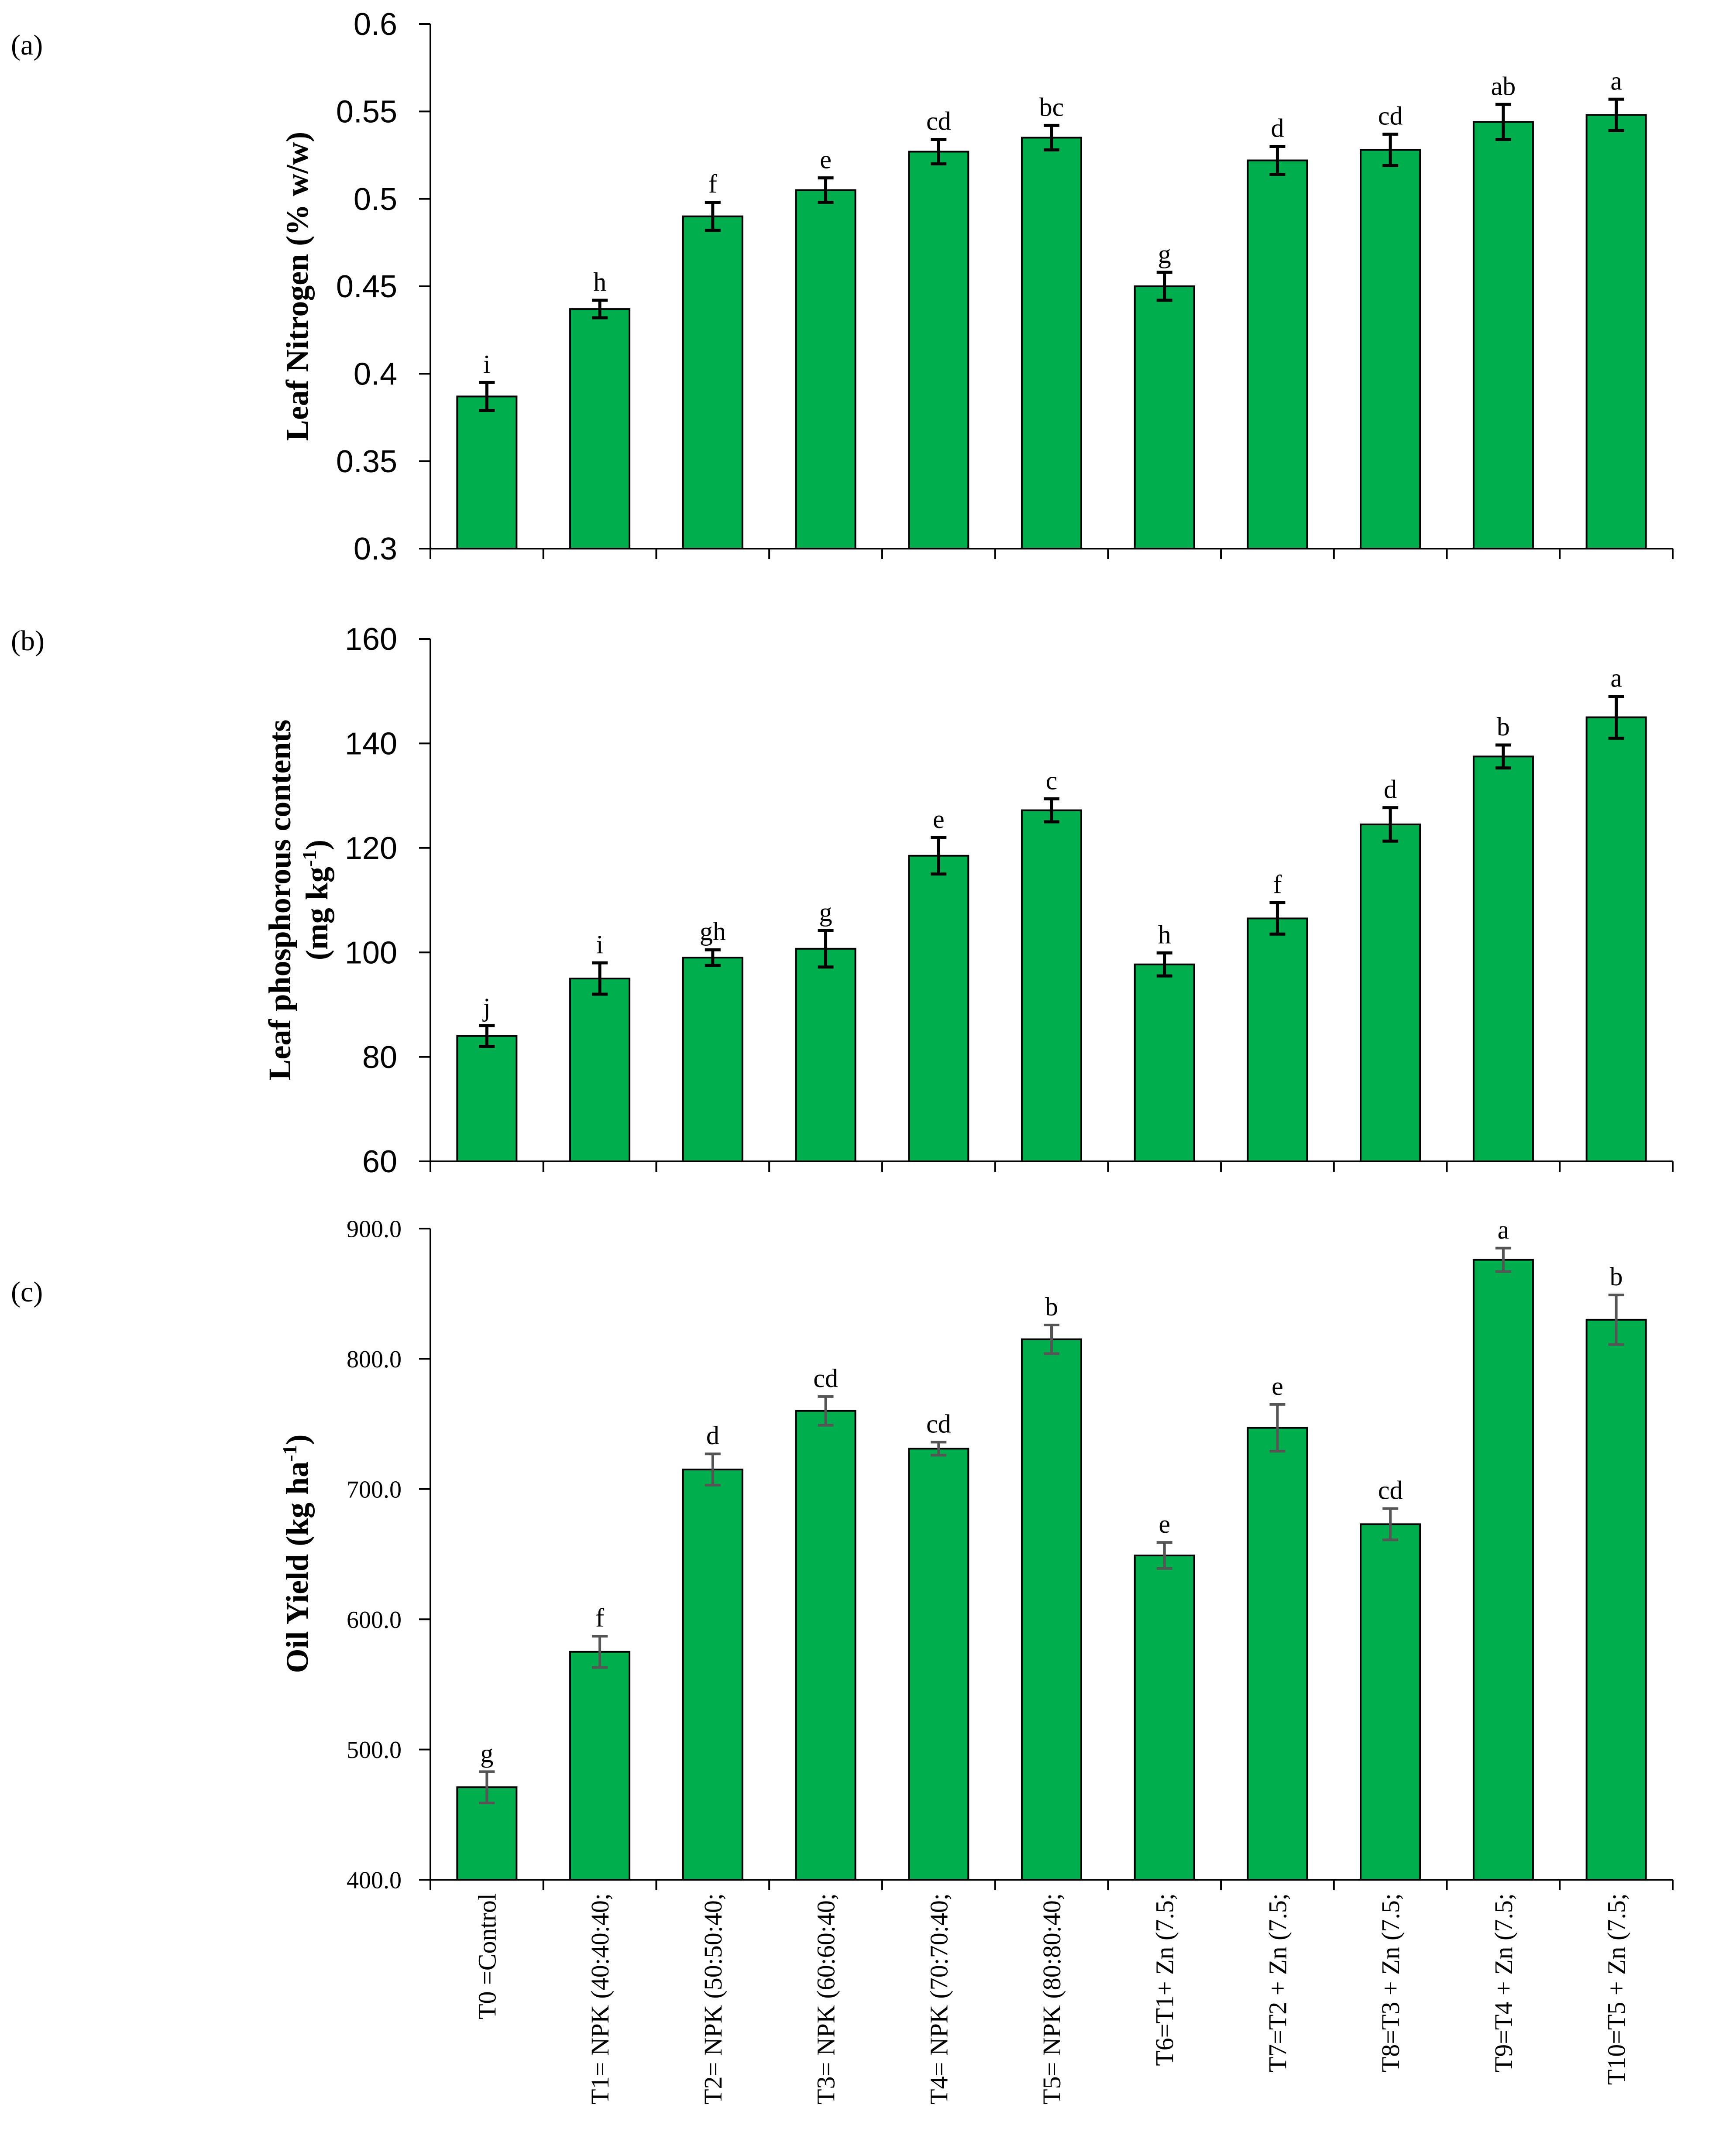 This screenshot has width=1736, height=2156. What do you see at coordinates (28, 641) in the screenshot?
I see `panel-label: (b)` at bounding box center [28, 641].